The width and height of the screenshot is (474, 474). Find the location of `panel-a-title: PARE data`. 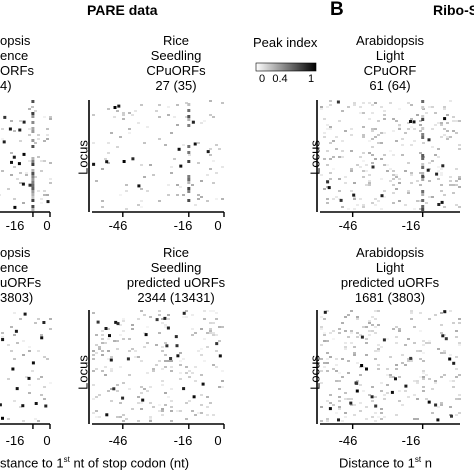

panel-a-title: PARE data is located at coordinates (122, 10).